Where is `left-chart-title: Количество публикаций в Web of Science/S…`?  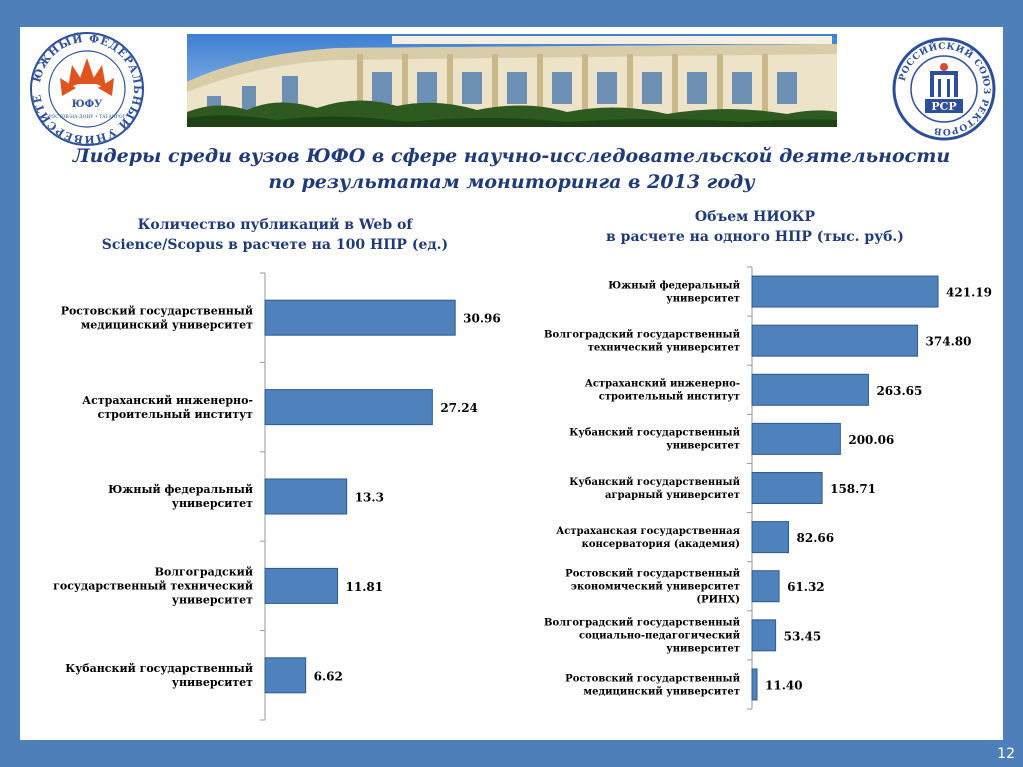 left-chart-title: Количество публикаций в Web of Science/S… is located at coordinates (275, 235).